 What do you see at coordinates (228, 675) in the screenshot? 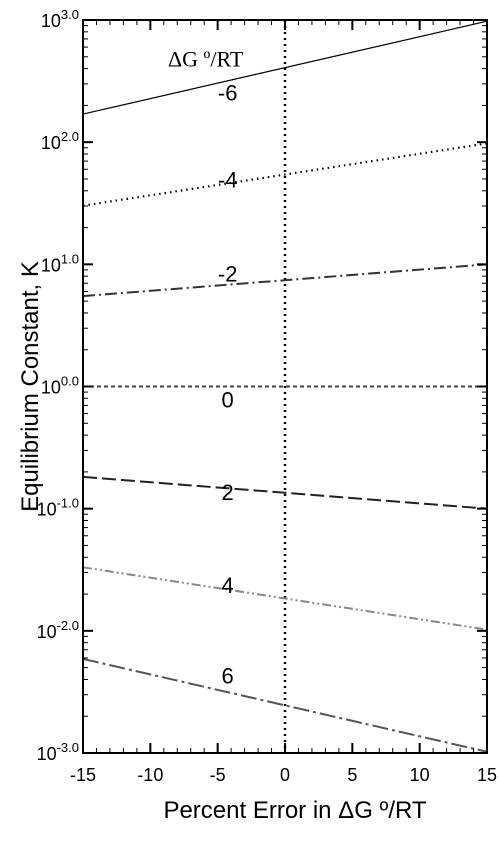
I see `series-label: 6` at bounding box center [228, 675].